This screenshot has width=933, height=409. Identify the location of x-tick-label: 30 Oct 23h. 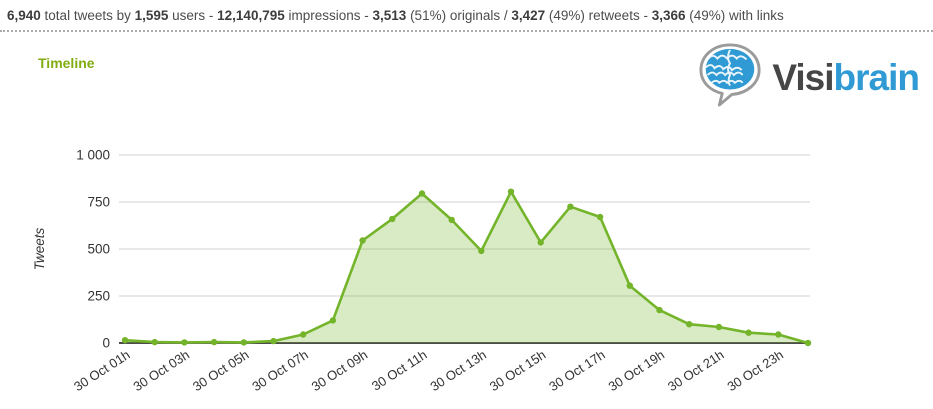
(755, 370).